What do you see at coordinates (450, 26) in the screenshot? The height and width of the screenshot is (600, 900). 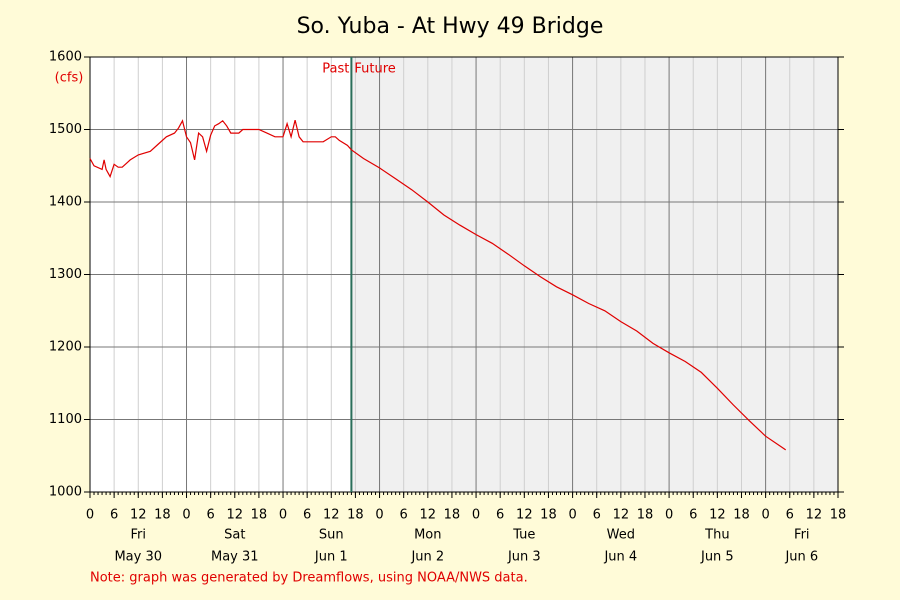 I see `chart-title: So. Yuba - At Hwy 49 Bridge` at bounding box center [450, 26].